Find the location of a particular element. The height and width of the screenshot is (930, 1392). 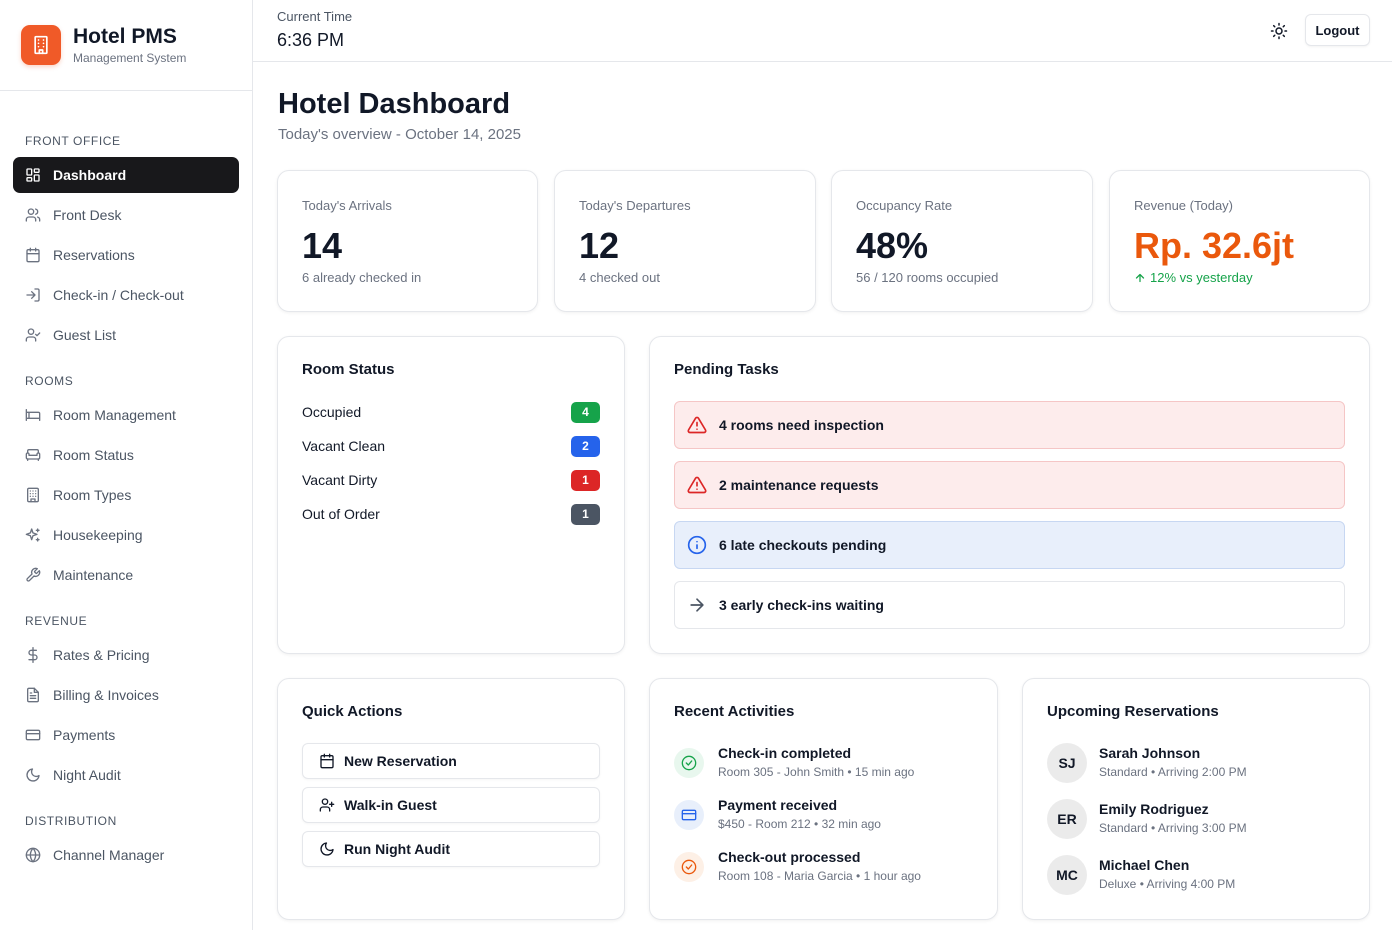

walk-in-guest-button: Walk-in Guest is located at coordinates (451, 805).